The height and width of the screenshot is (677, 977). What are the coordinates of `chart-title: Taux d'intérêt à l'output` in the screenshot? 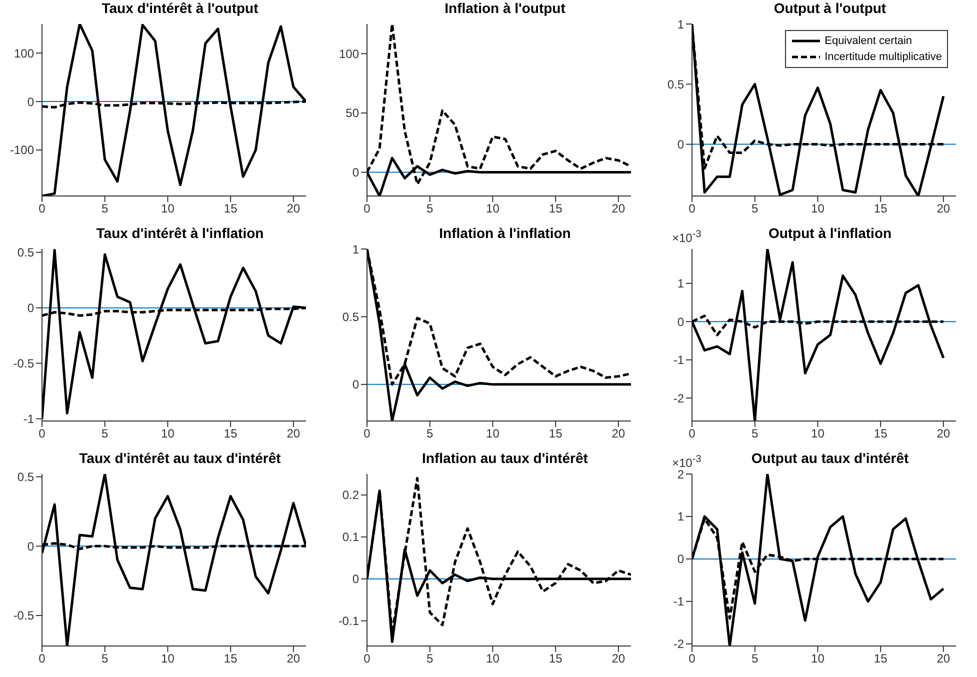 It's located at (180, 9).